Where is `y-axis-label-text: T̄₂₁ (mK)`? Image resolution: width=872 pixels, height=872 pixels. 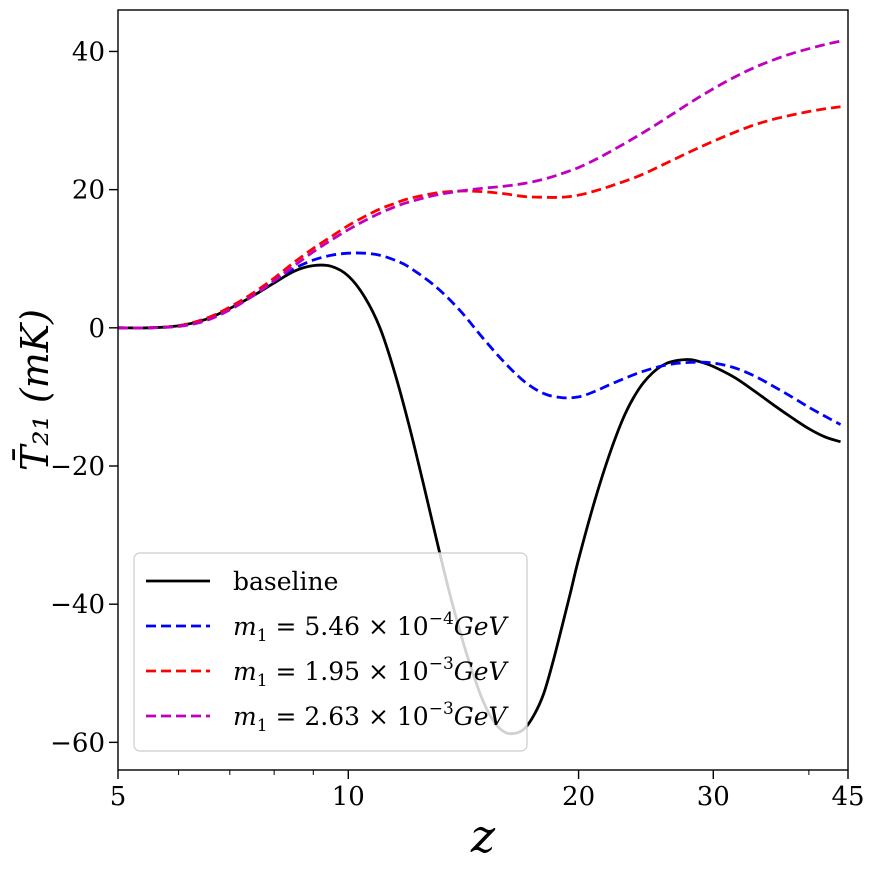
y-axis-label-text: T̄₂₁ (mK) is located at coordinates (35, 390).